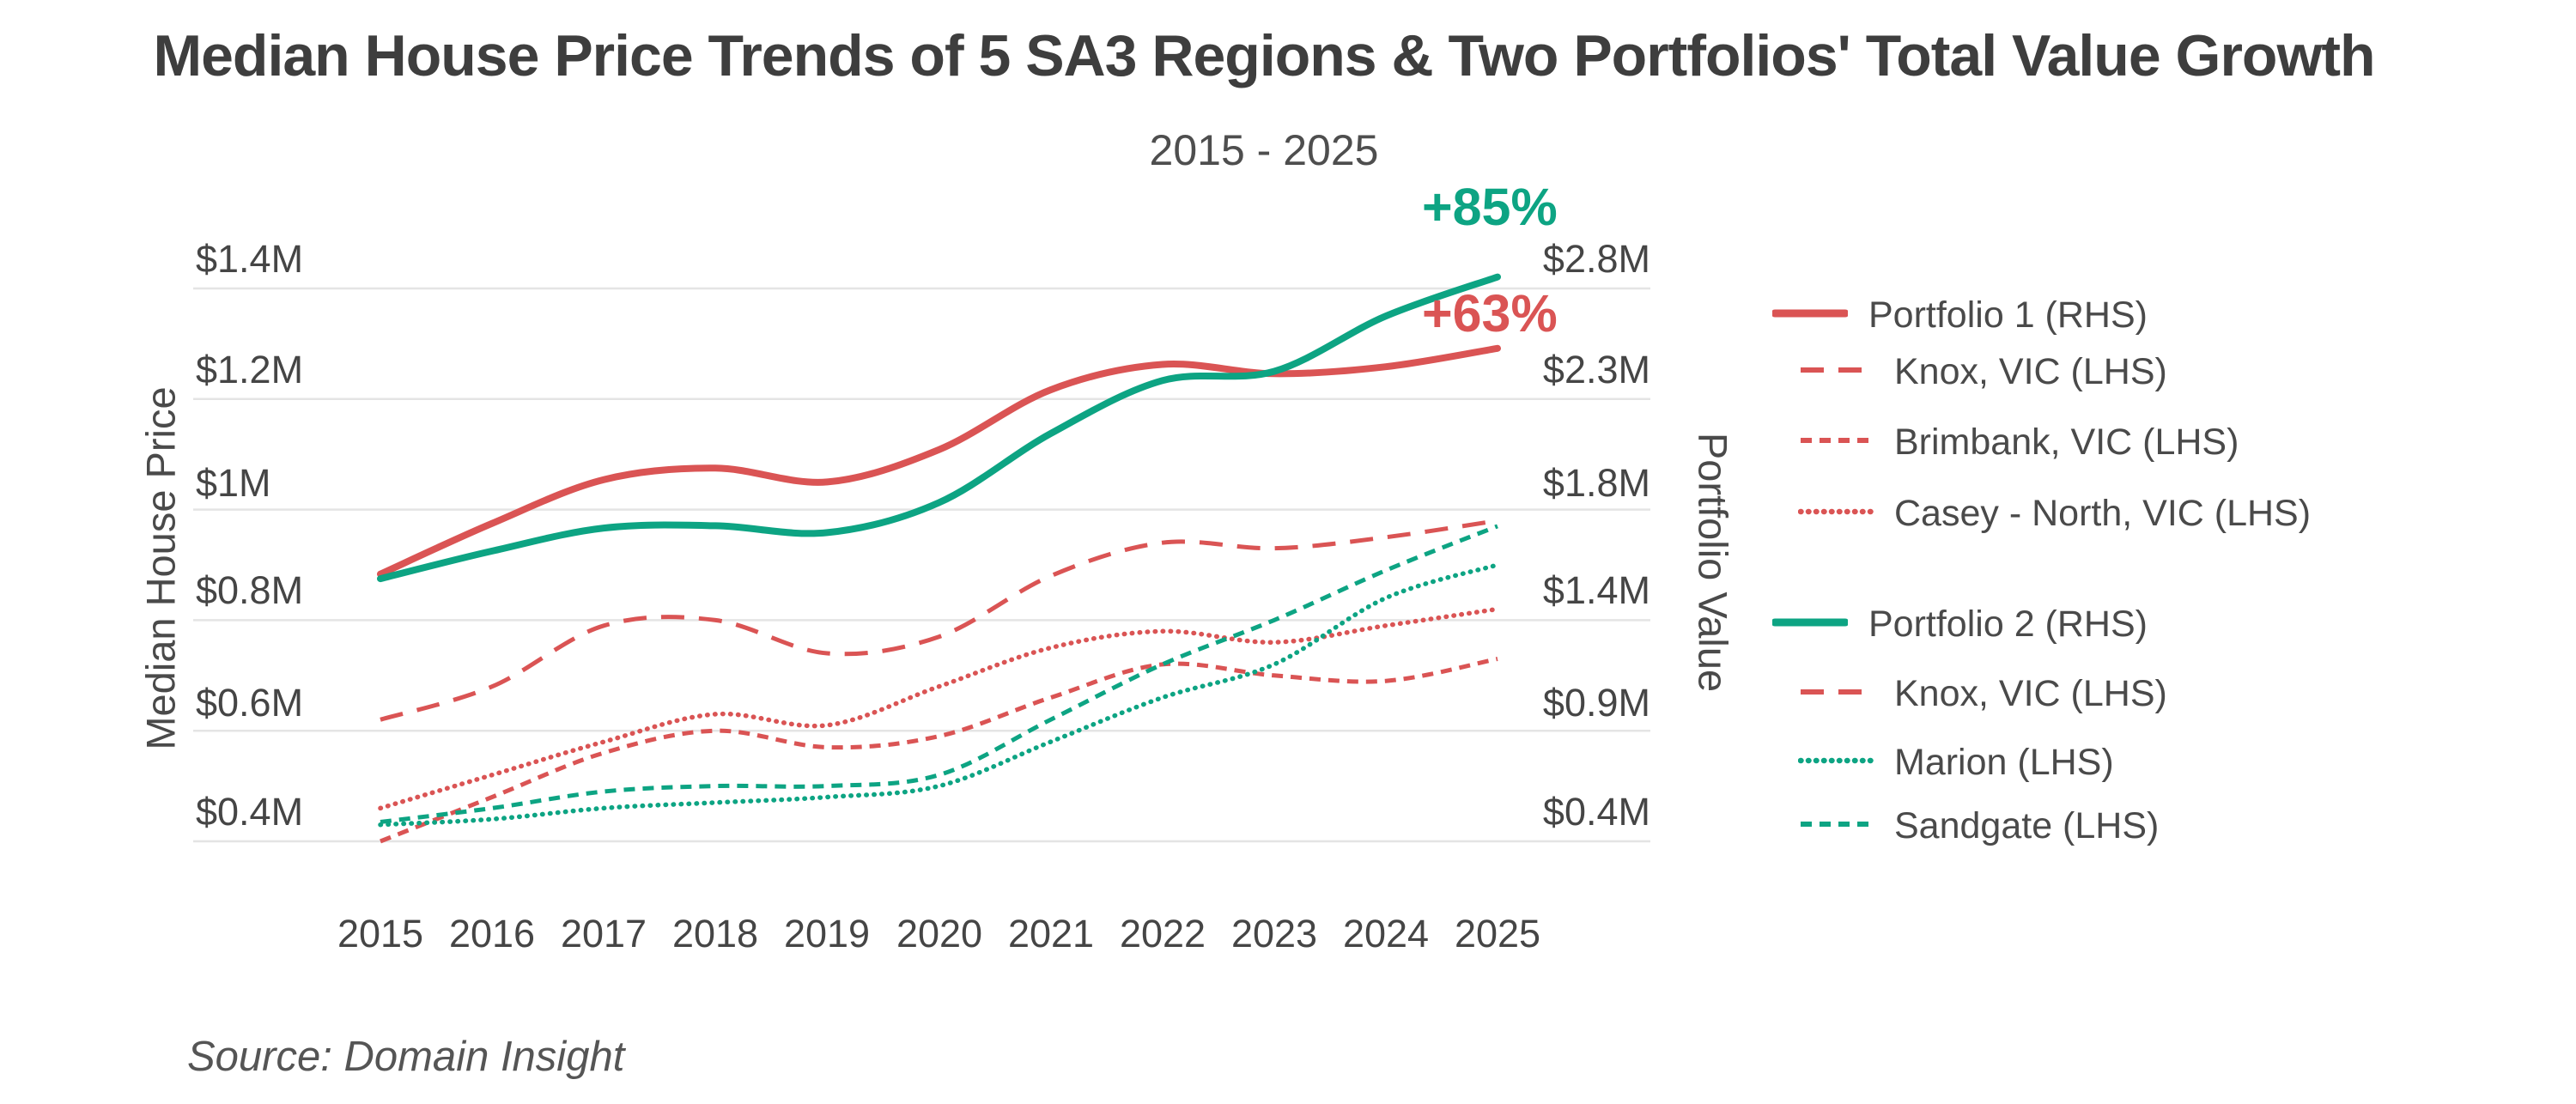 The width and height of the screenshot is (2576, 1104). Describe the element at coordinates (1162, 933) in the screenshot. I see `x-tick-2022: 2022` at that location.